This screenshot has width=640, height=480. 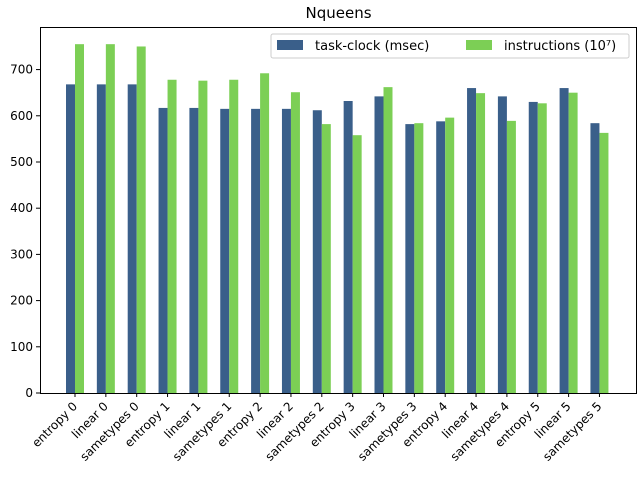 I want to click on bar-s1-c1, so click(x=110, y=218).